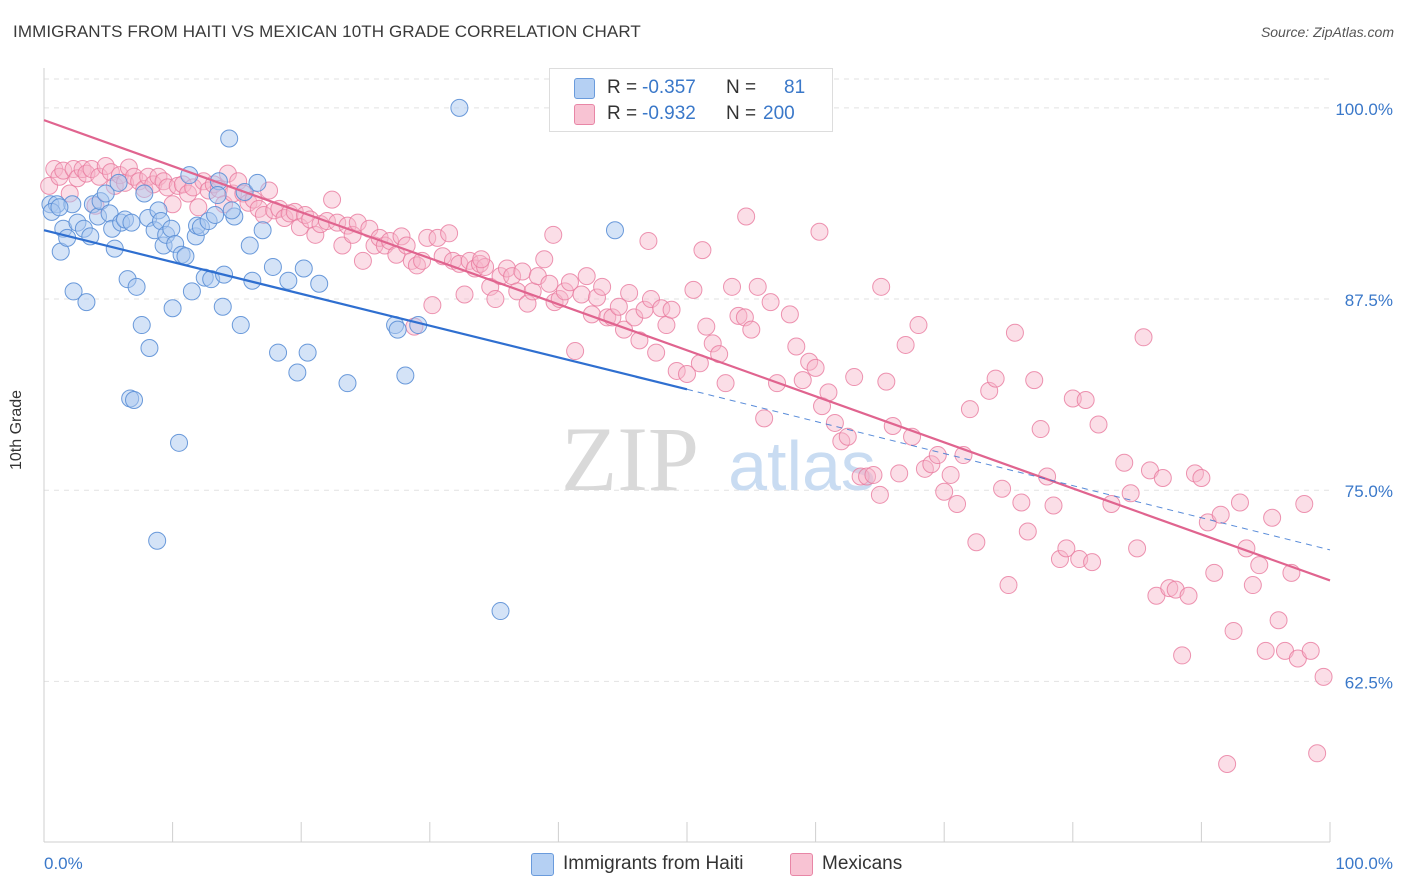 The width and height of the screenshot is (1406, 892). What do you see at coordinates (741, 87) in the screenshot?
I see `legend-n-label: N =` at bounding box center [741, 87].